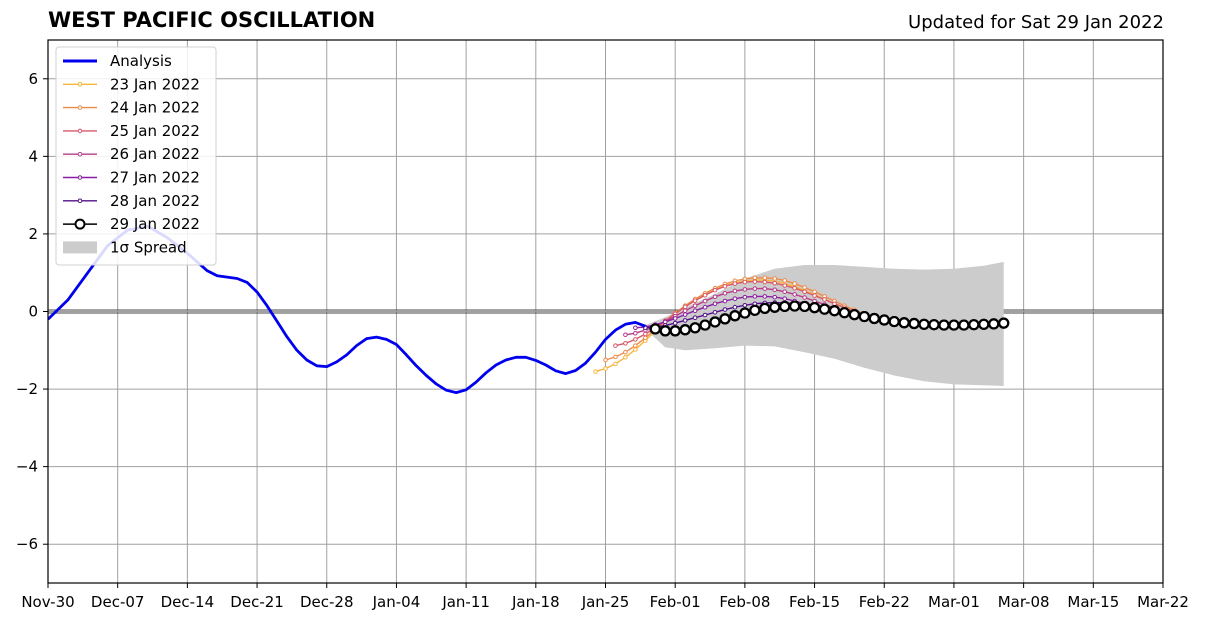  I want to click on legend-item: 1σ Spread, so click(125, 247).